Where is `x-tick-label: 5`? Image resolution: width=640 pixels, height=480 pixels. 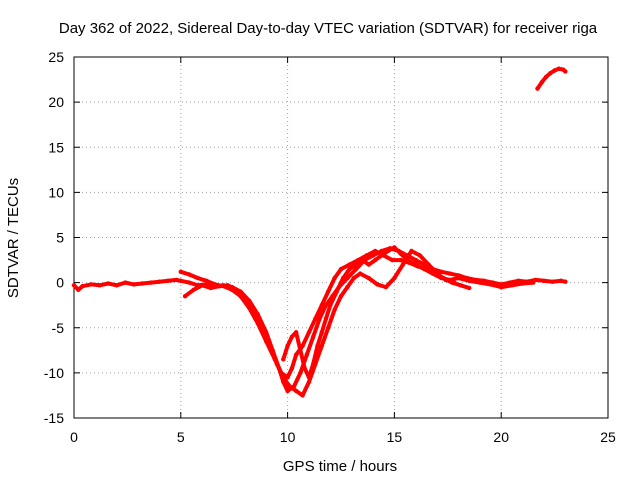 x-tick-label: 5 is located at coordinates (181, 437).